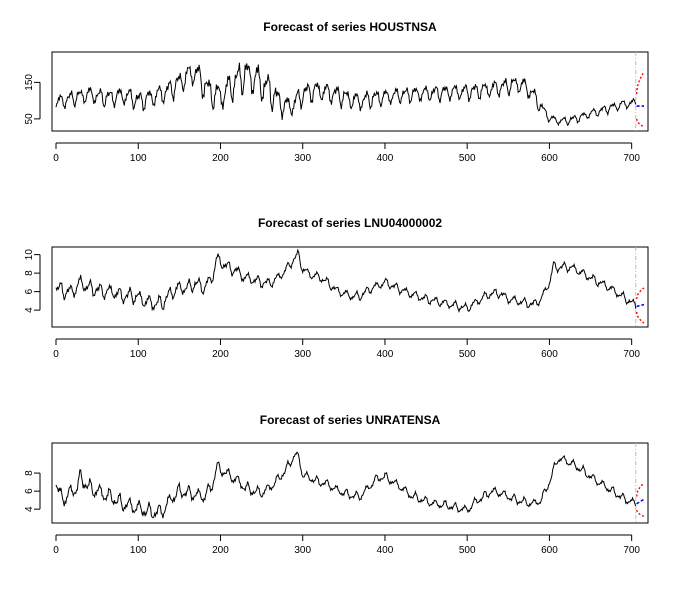 The image size is (675, 591). Describe the element at coordinates (350, 223) in the screenshot. I see `chart-title: Forecast of series LNU04000002` at that location.